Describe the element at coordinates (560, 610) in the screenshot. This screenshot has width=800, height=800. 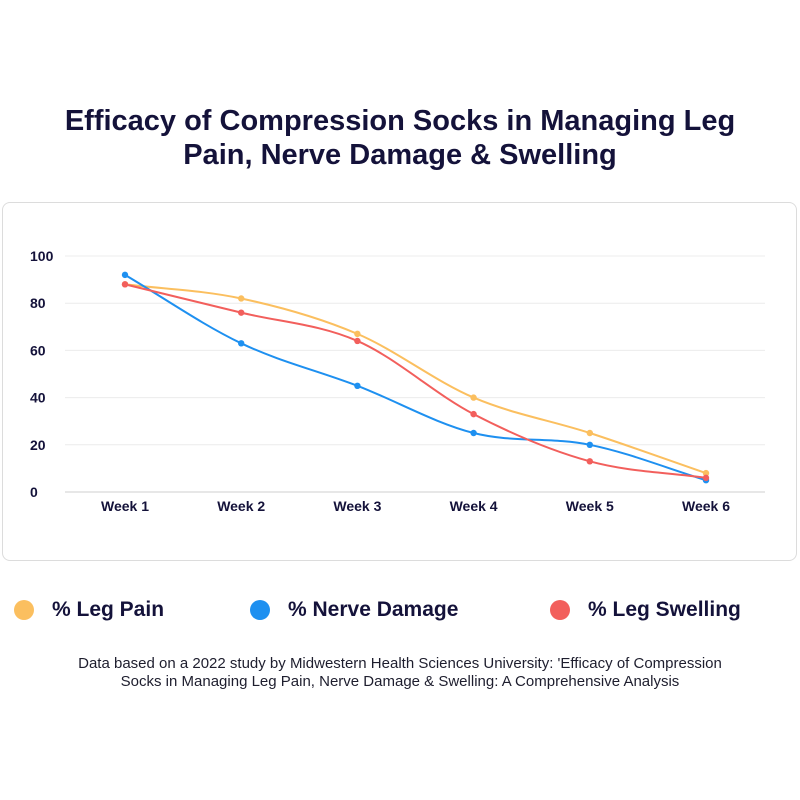
I see `legend-dot-leg-swelling` at that location.